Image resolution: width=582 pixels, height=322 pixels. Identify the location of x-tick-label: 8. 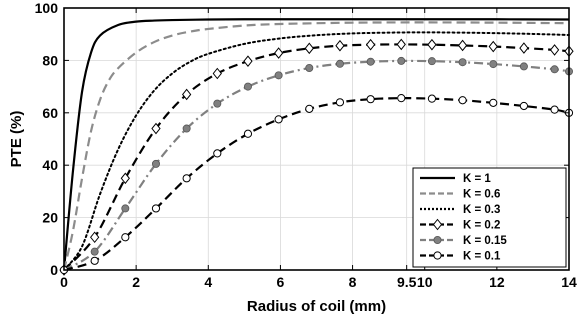
(353, 282).